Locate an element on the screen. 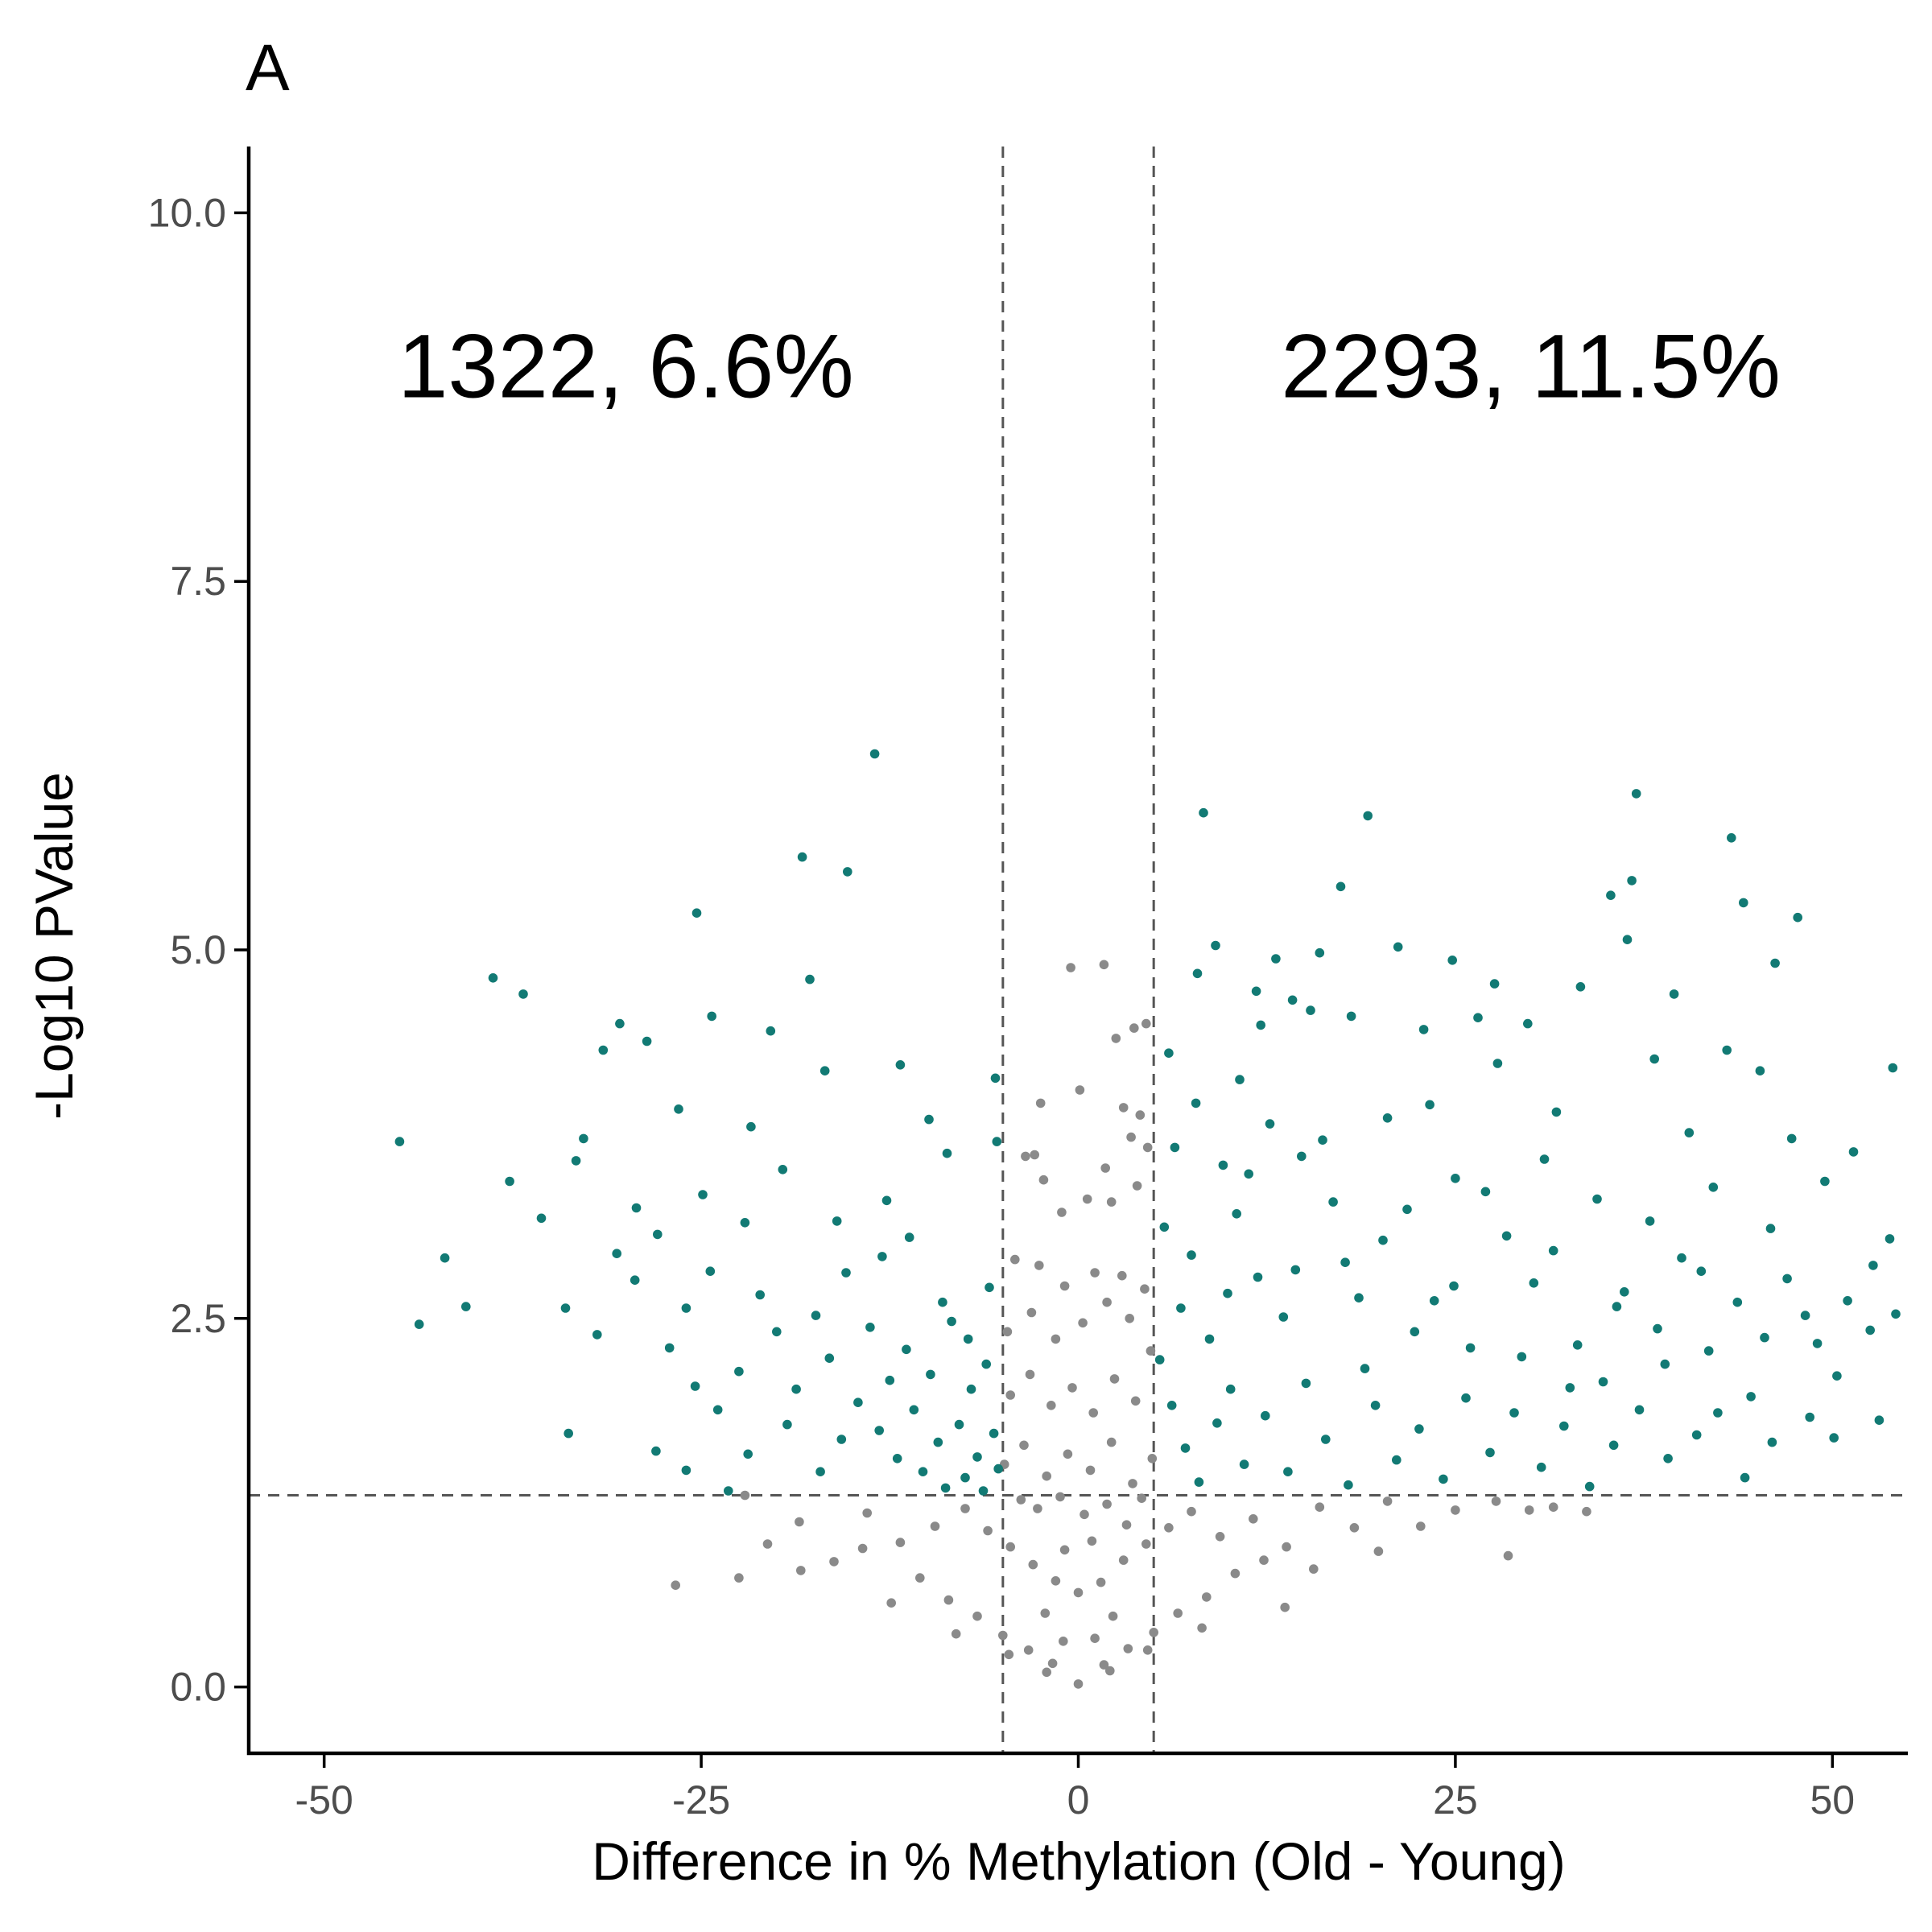 The image size is (1932, 1932). x-tick-label: -25 is located at coordinates (701, 1800).